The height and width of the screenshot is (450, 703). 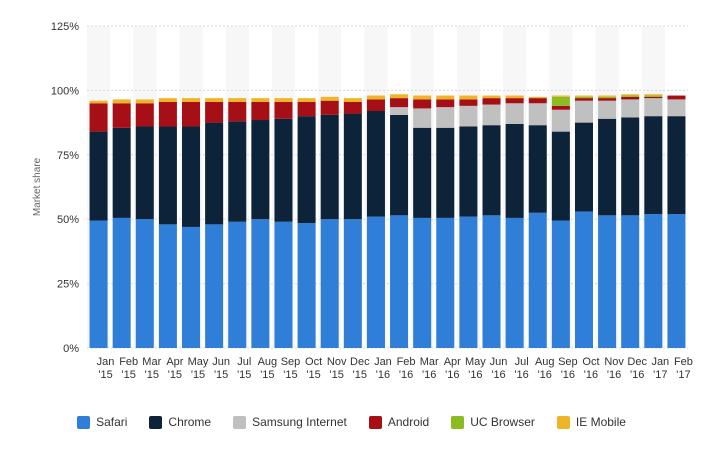 I want to click on legend-label: IE Mobile, so click(x=600, y=422).